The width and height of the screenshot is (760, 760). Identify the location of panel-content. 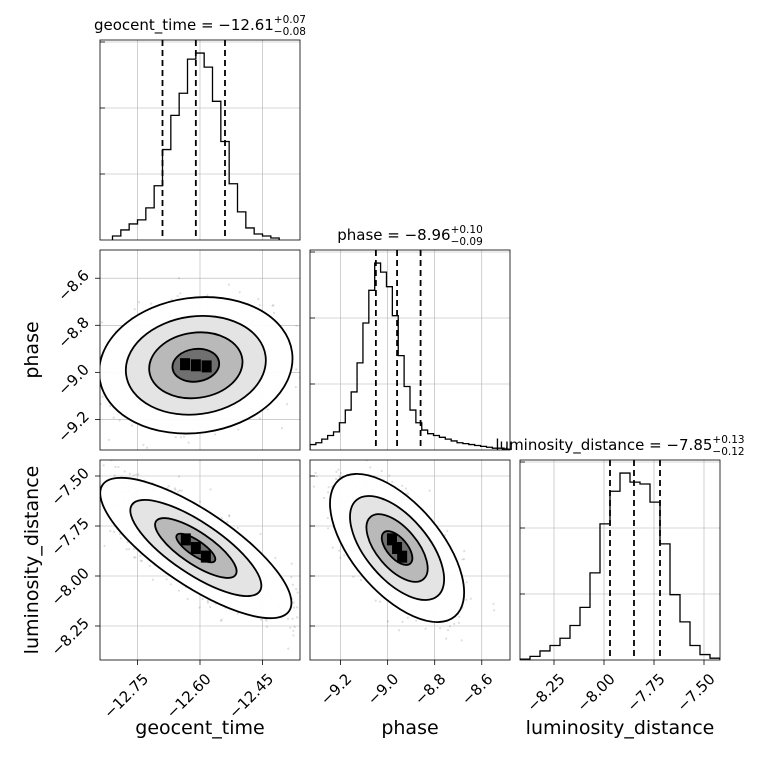
(404, 551).